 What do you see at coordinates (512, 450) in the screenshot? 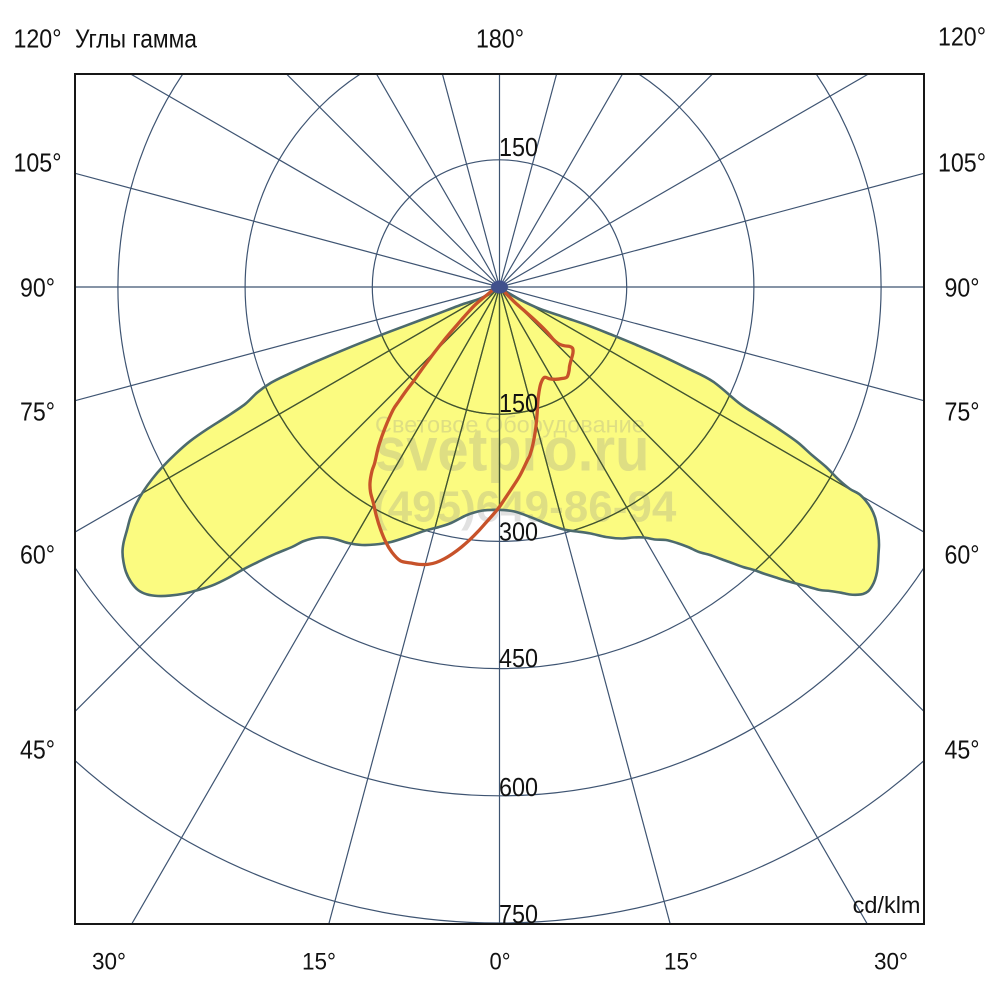
I see `svg-text: svetpro.ru` at bounding box center [512, 450].